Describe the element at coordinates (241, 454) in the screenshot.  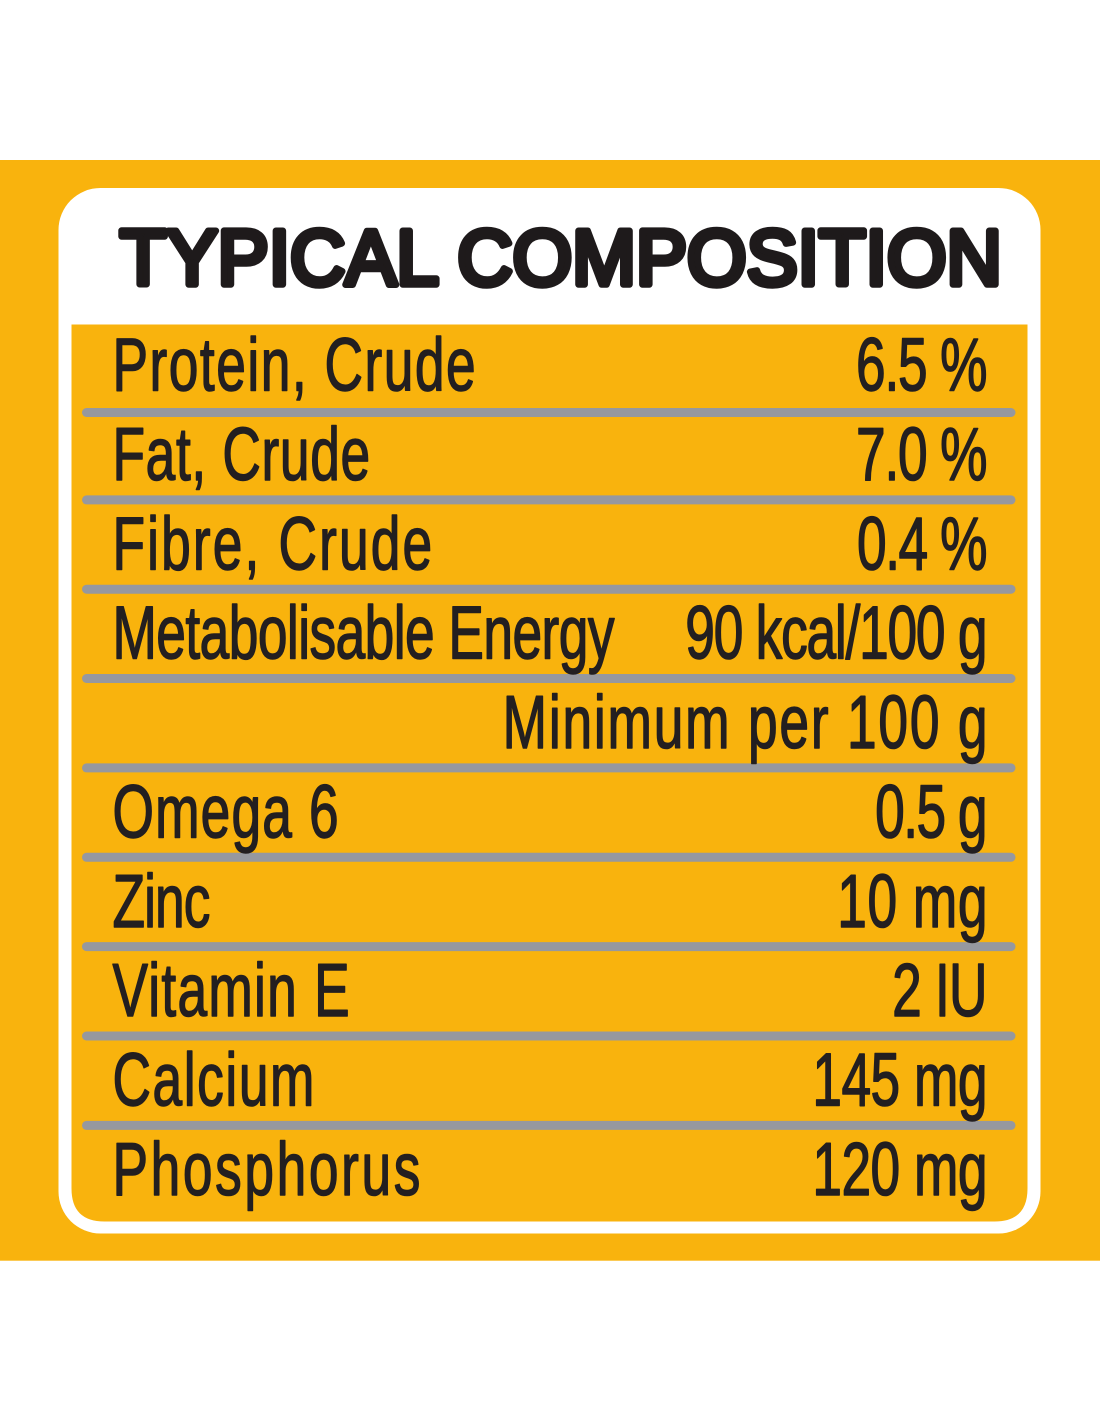
I see `svg-text: Fat, Crude` at that location.